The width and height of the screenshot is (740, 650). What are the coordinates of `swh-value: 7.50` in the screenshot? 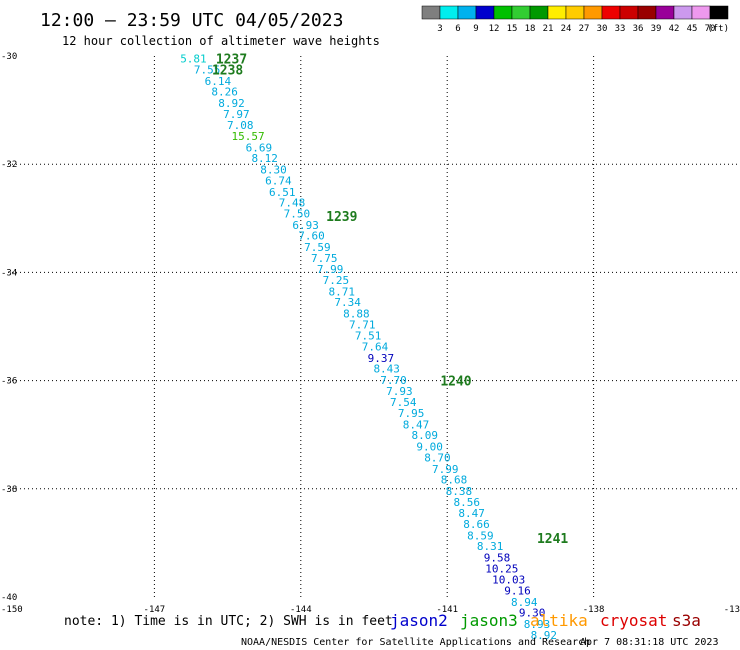 It's located at (297, 213).